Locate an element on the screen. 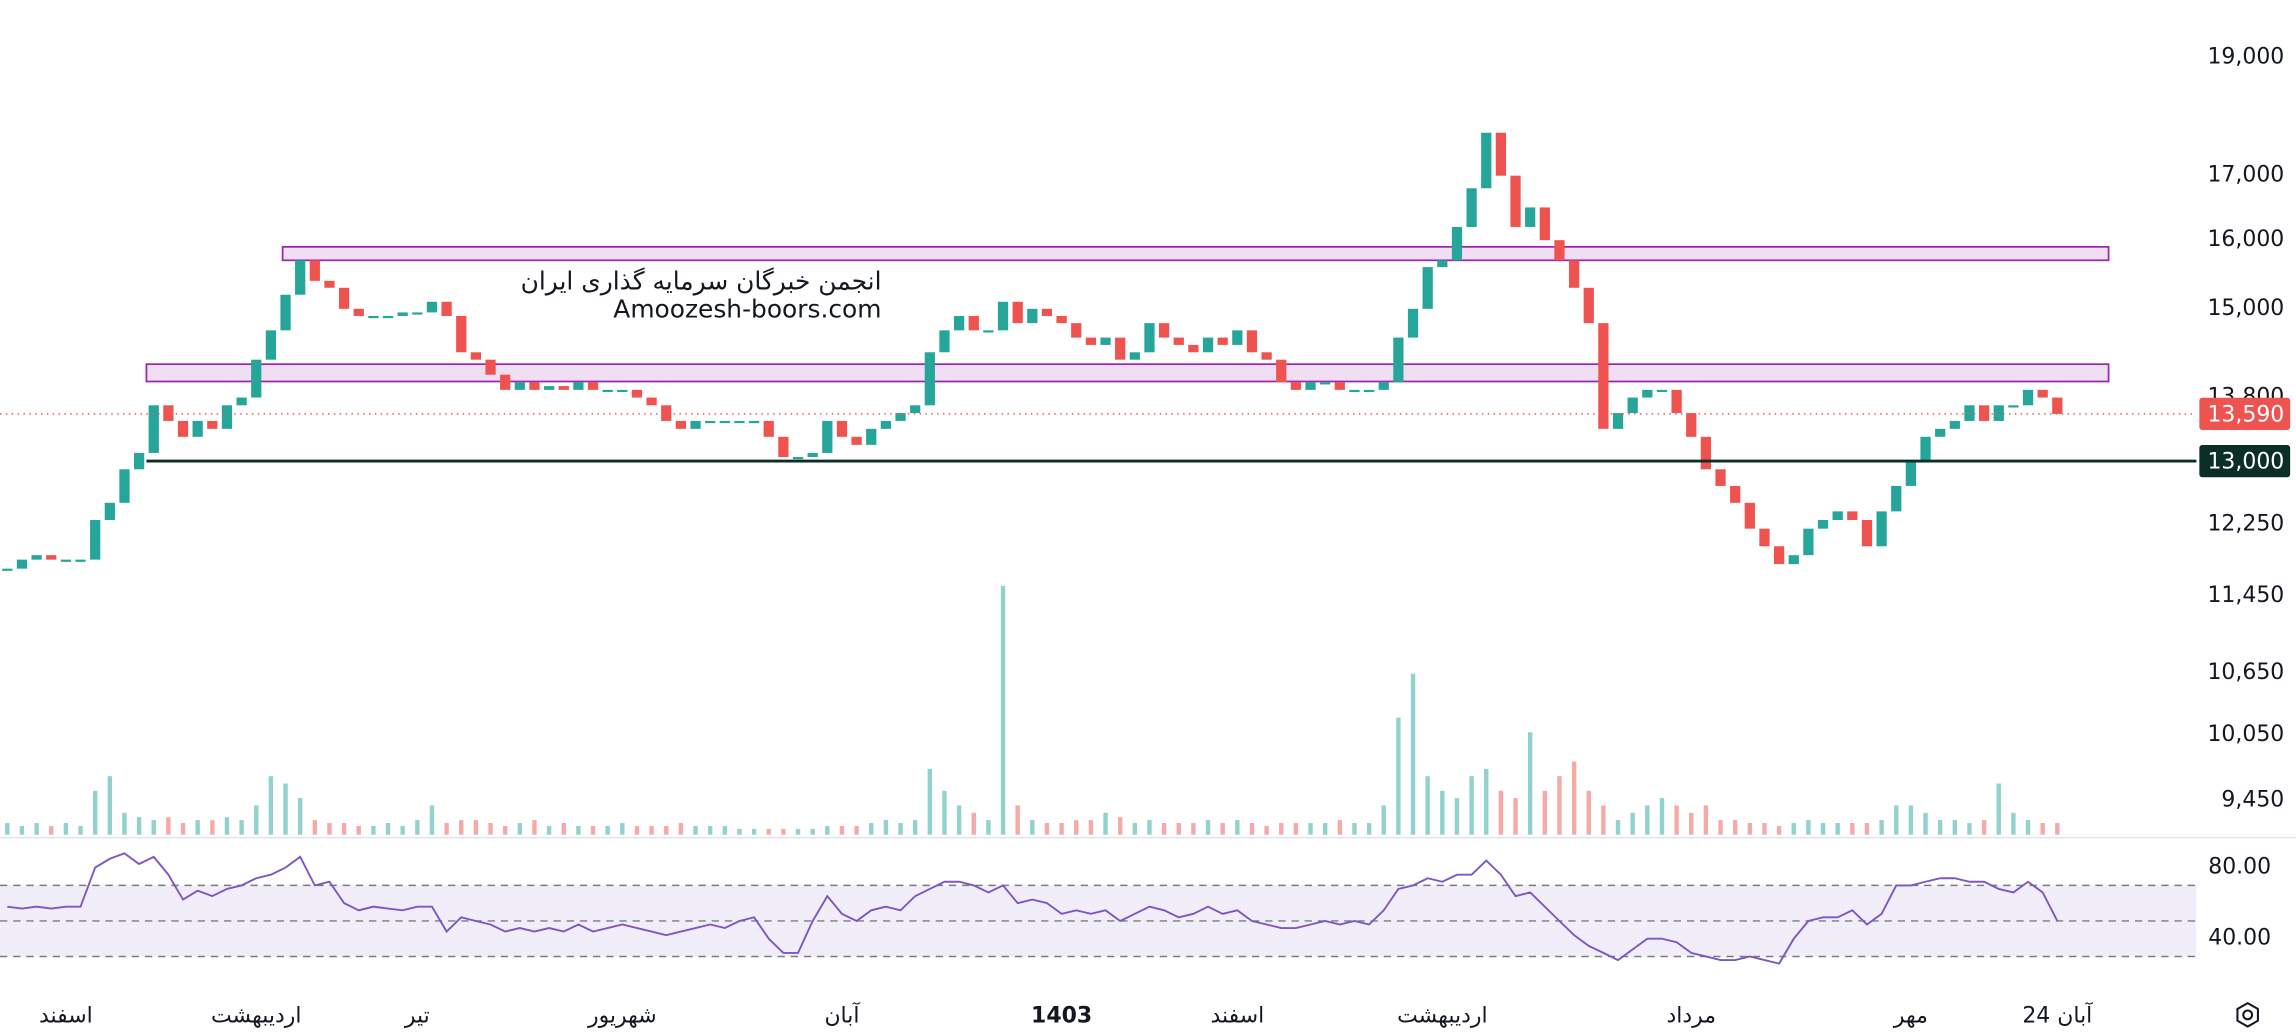 The image size is (2296, 1034). y-tick-label: 16,000 is located at coordinates (2245, 239).